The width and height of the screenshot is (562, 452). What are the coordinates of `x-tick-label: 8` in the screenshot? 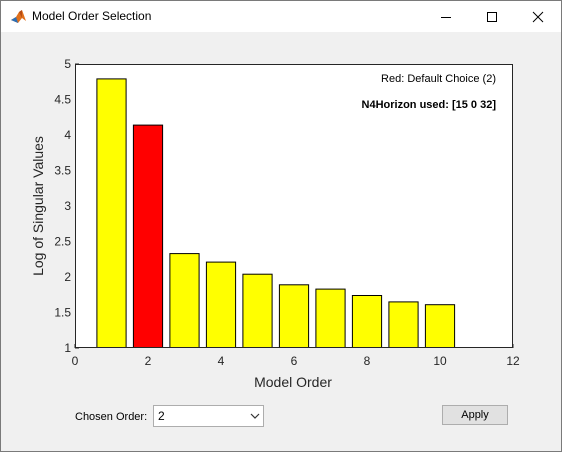 It's located at (367, 361).